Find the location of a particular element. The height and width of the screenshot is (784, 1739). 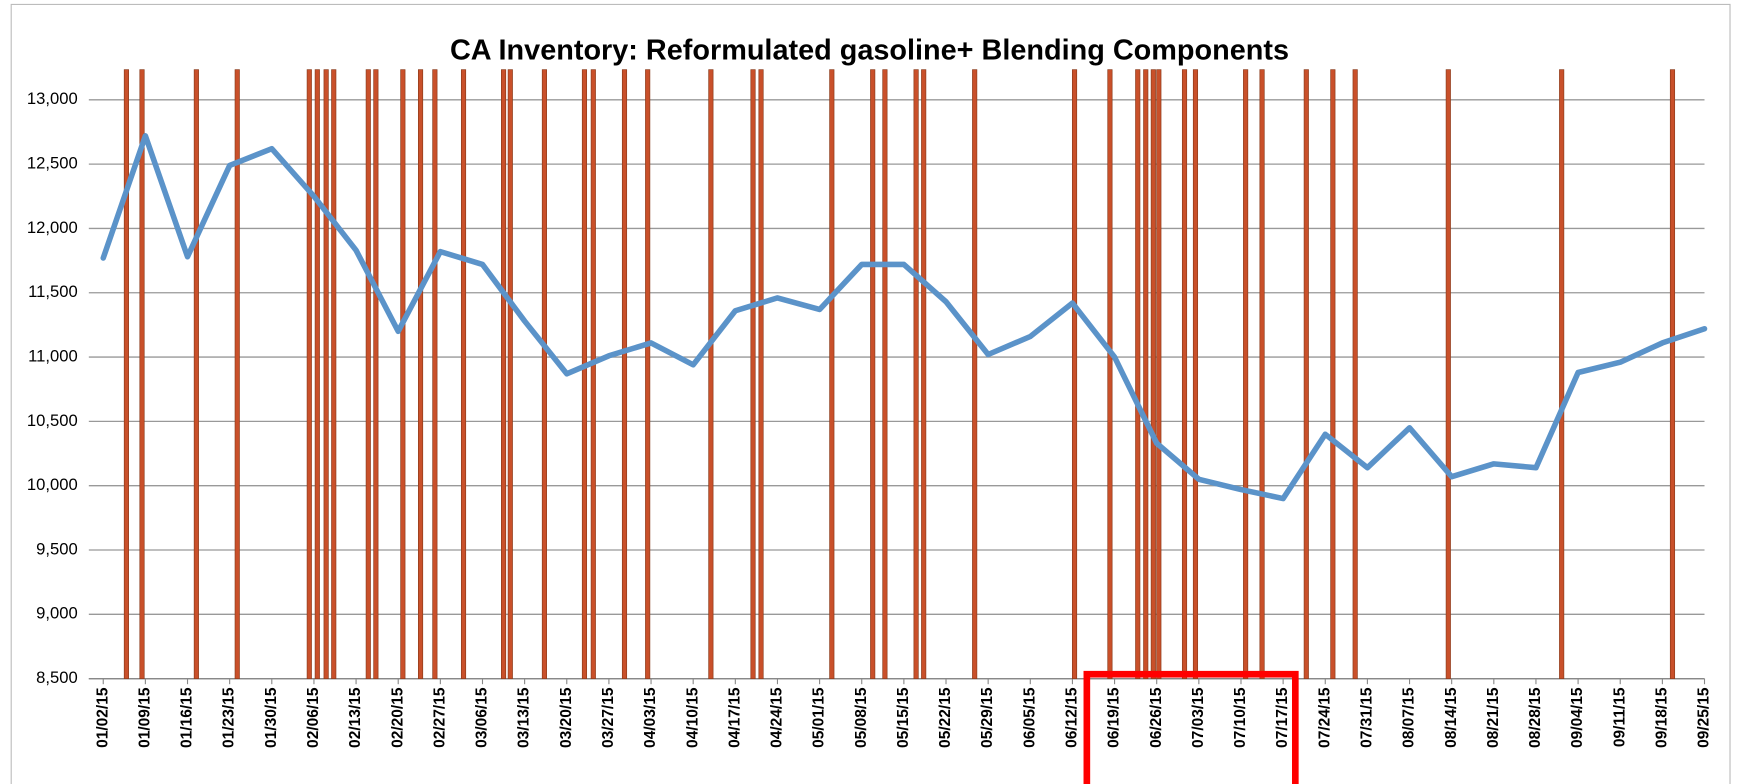

x-tick-label: 02/20/15 is located at coordinates (397, 717).